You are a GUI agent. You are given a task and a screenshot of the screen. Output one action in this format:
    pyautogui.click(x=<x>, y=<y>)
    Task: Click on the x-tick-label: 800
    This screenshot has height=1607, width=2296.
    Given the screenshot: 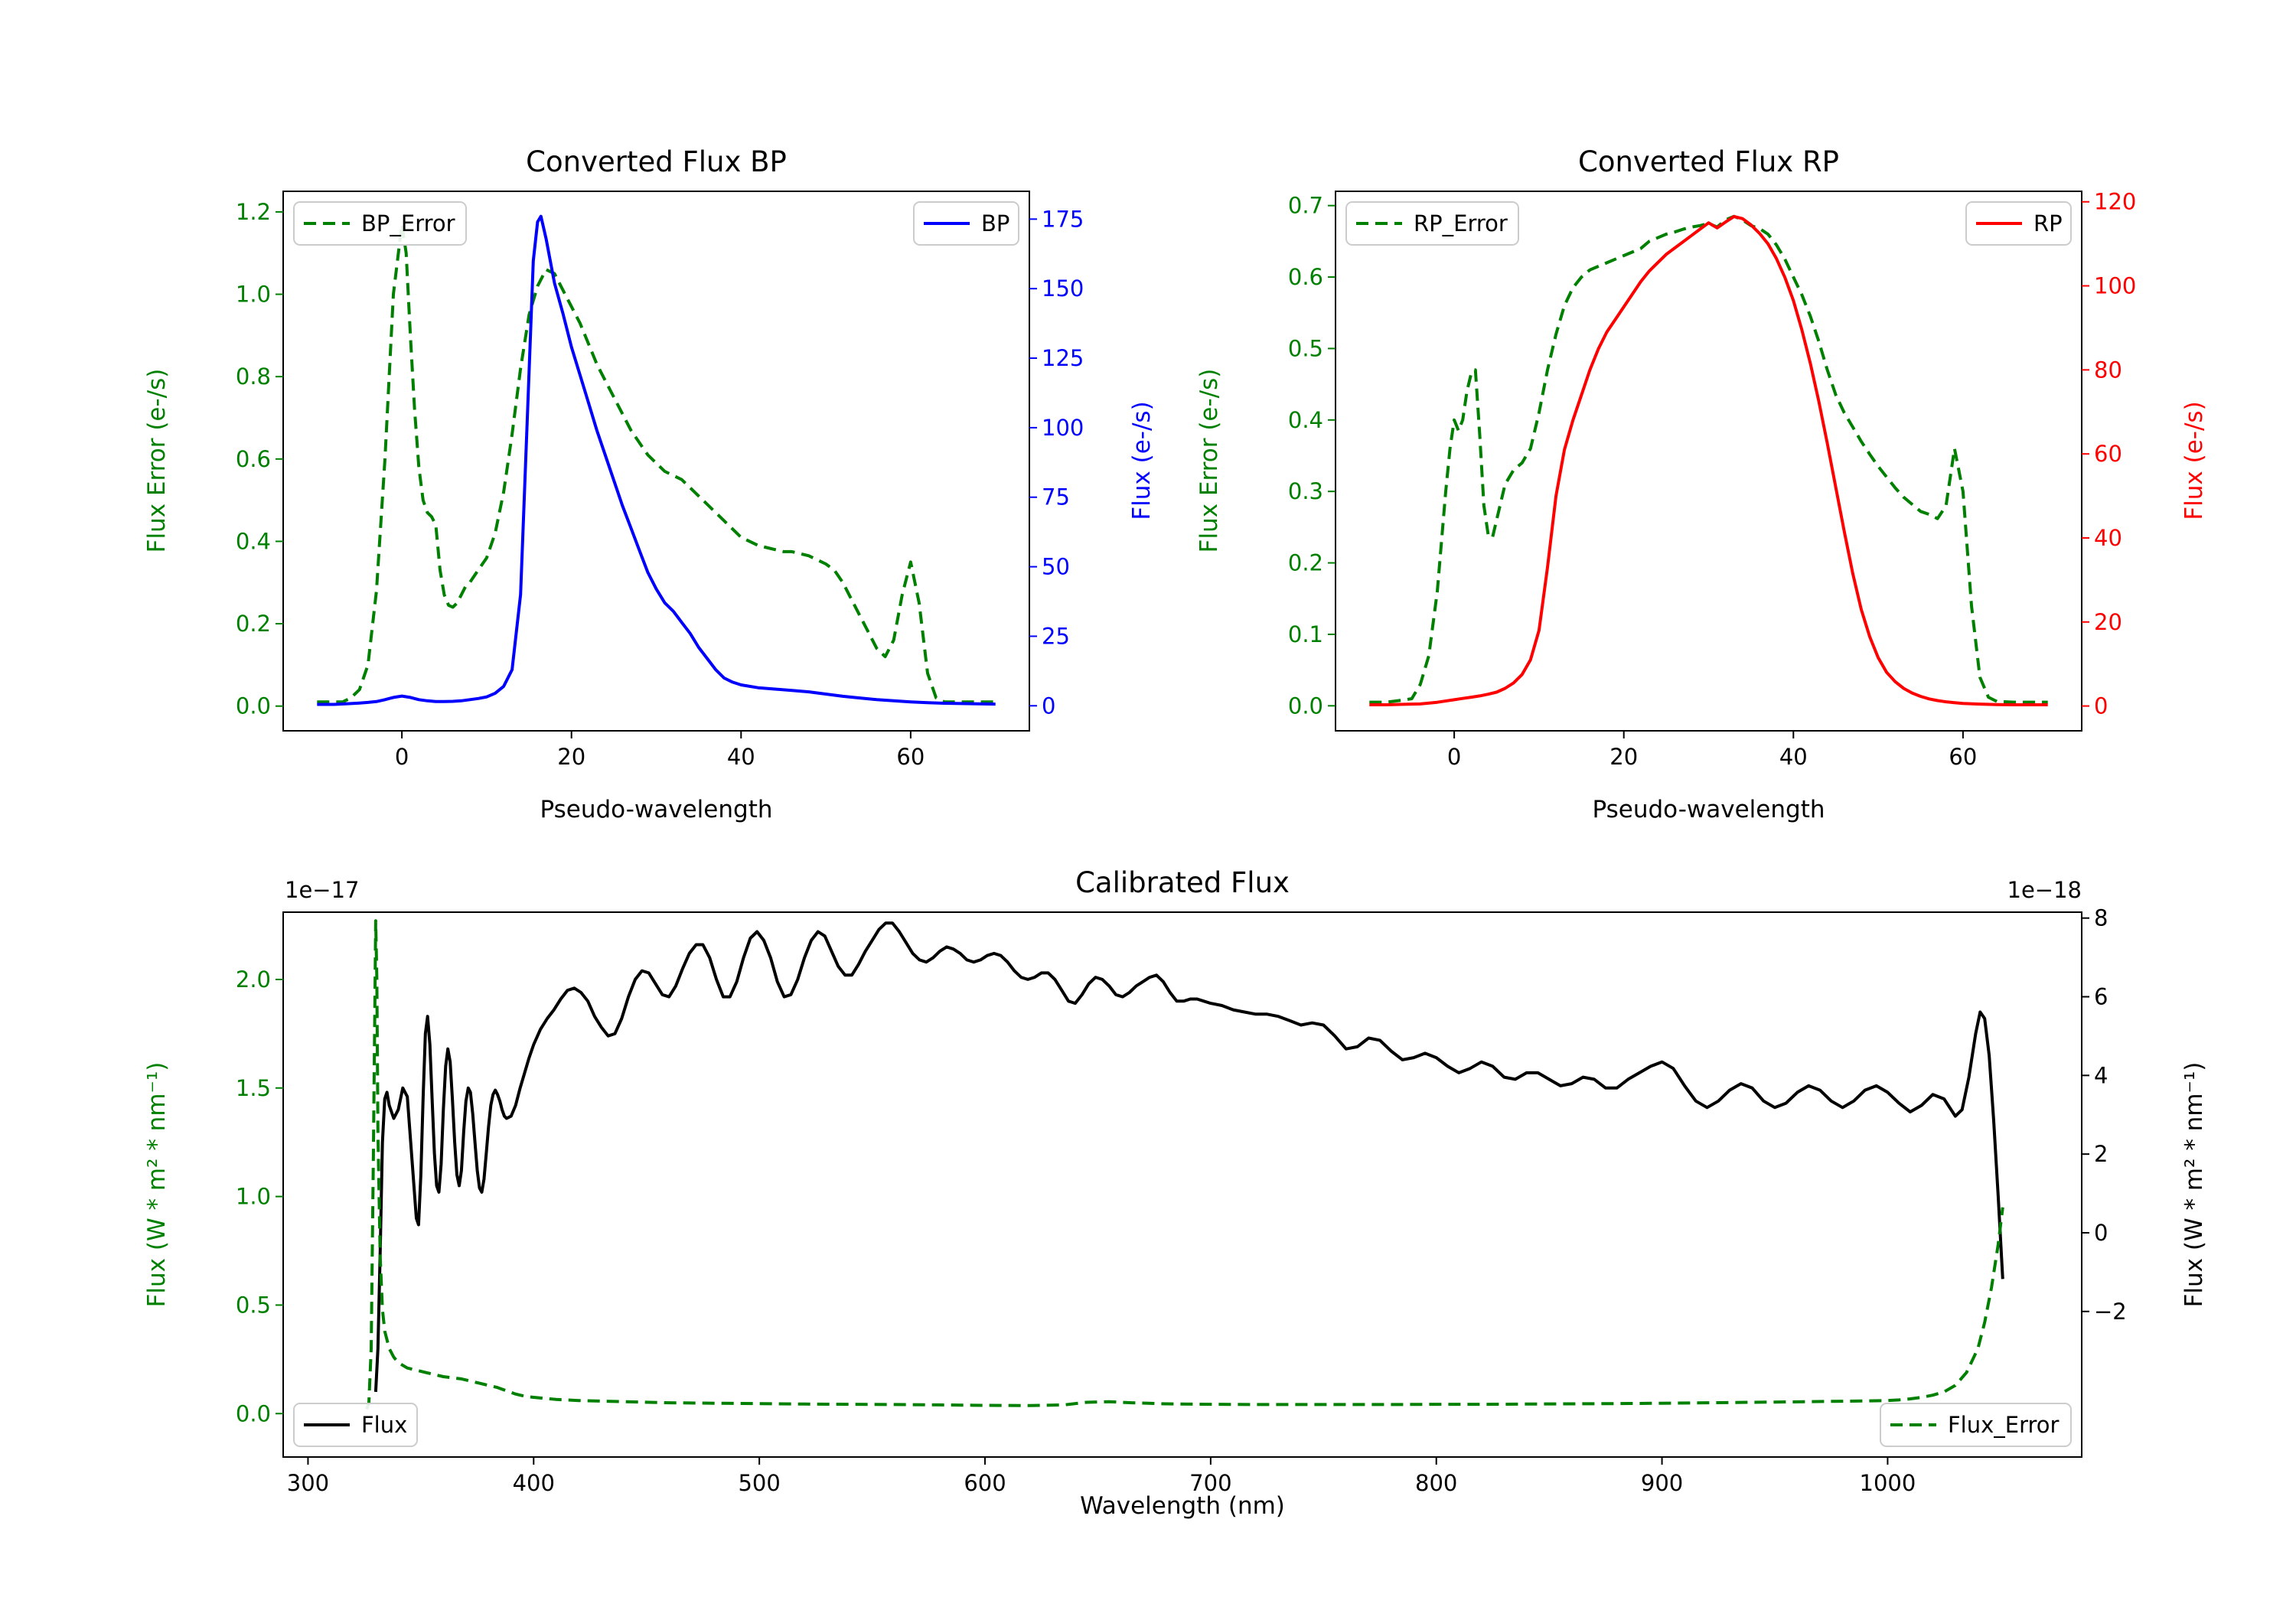 What is the action you would take?
    pyautogui.click(x=1436, y=1483)
    